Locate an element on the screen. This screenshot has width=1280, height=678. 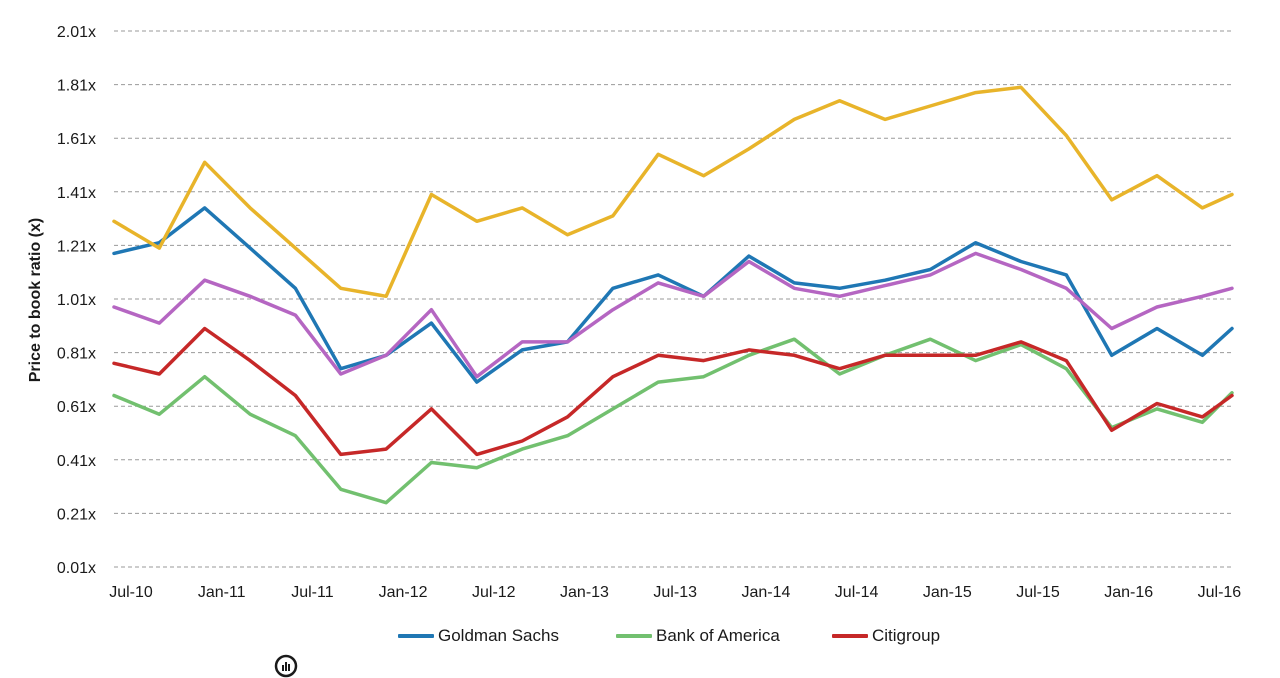
legend-item-citigroup: Citigroup is located at coordinates (886, 636).